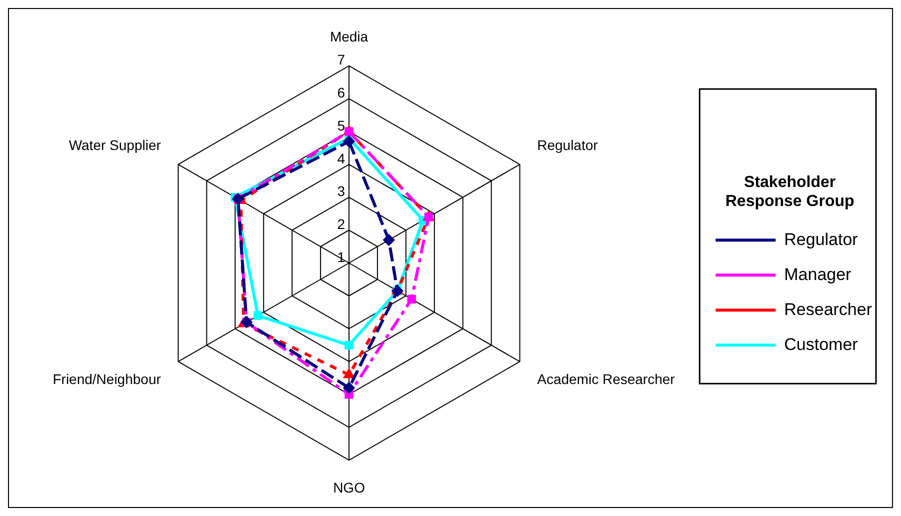 The image size is (901, 516). I want to click on legend-label: Regulator, so click(821, 239).